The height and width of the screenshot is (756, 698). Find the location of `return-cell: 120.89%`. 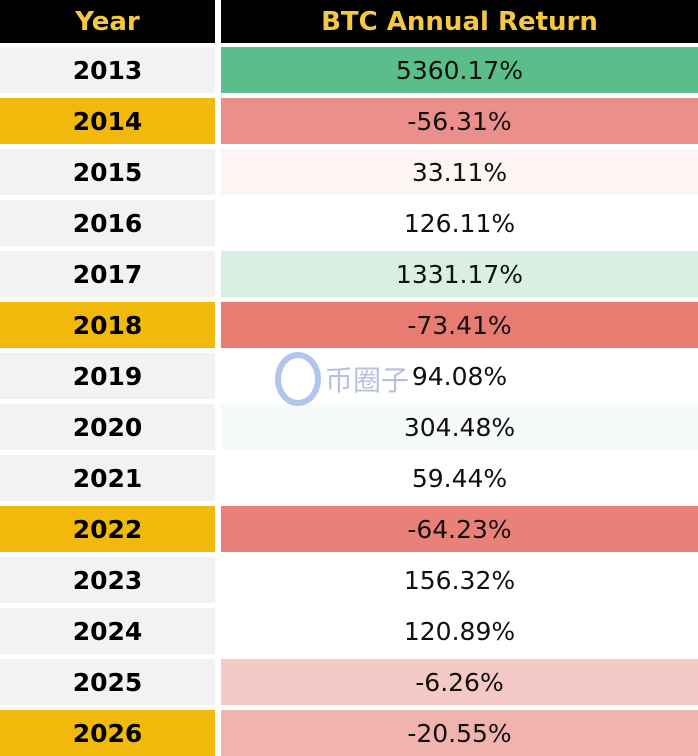

return-cell: 120.89% is located at coordinates (459, 631).